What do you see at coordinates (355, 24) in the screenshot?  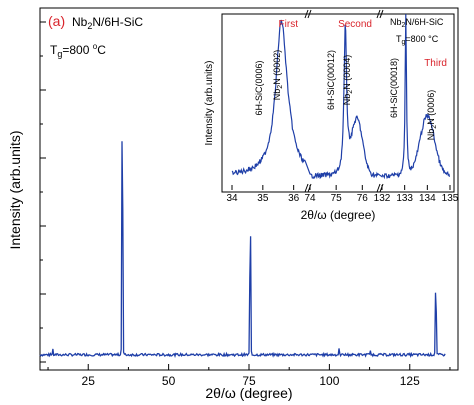 I see `inset-segment-second: Second` at bounding box center [355, 24].